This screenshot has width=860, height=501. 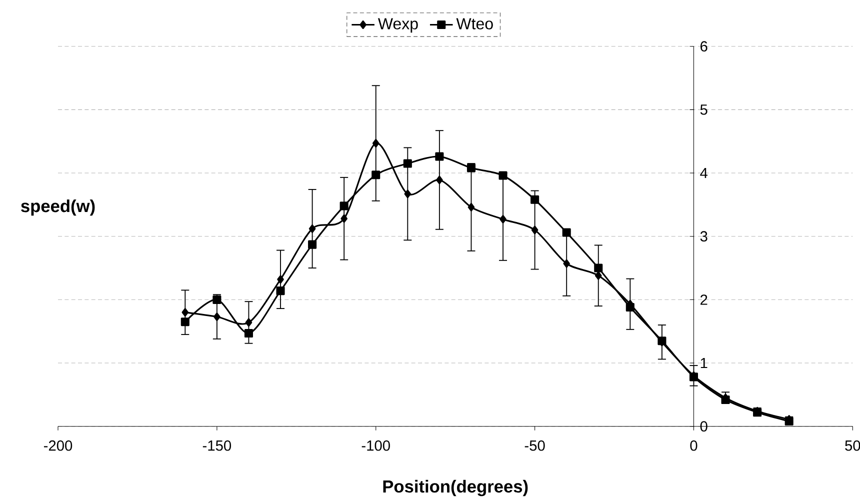 What do you see at coordinates (704, 363) in the screenshot?
I see `y-tick-label: 1` at bounding box center [704, 363].